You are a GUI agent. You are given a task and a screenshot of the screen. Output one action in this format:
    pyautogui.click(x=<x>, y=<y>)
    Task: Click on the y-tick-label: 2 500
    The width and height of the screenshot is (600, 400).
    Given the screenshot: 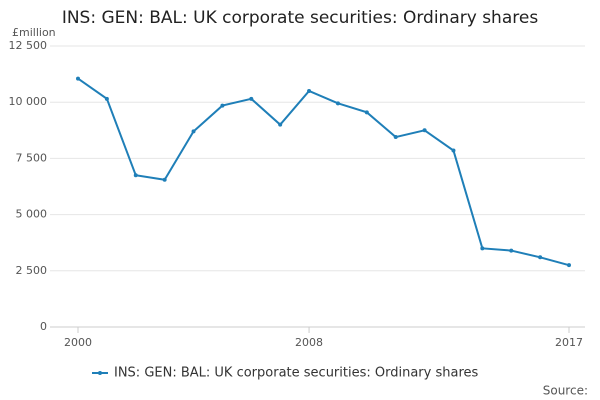 What is the action you would take?
    pyautogui.click(x=32, y=270)
    